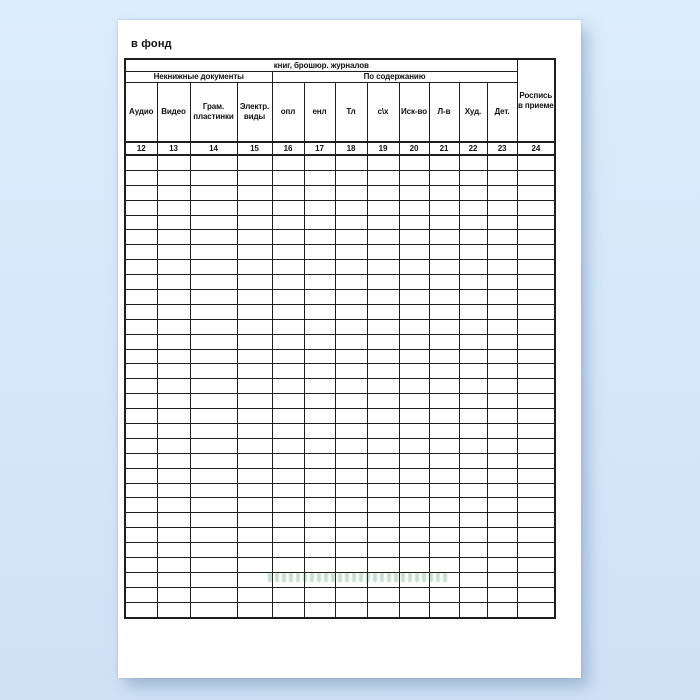  Describe the element at coordinates (536, 148) in the screenshot. I see `column-number-cell: 24` at that location.